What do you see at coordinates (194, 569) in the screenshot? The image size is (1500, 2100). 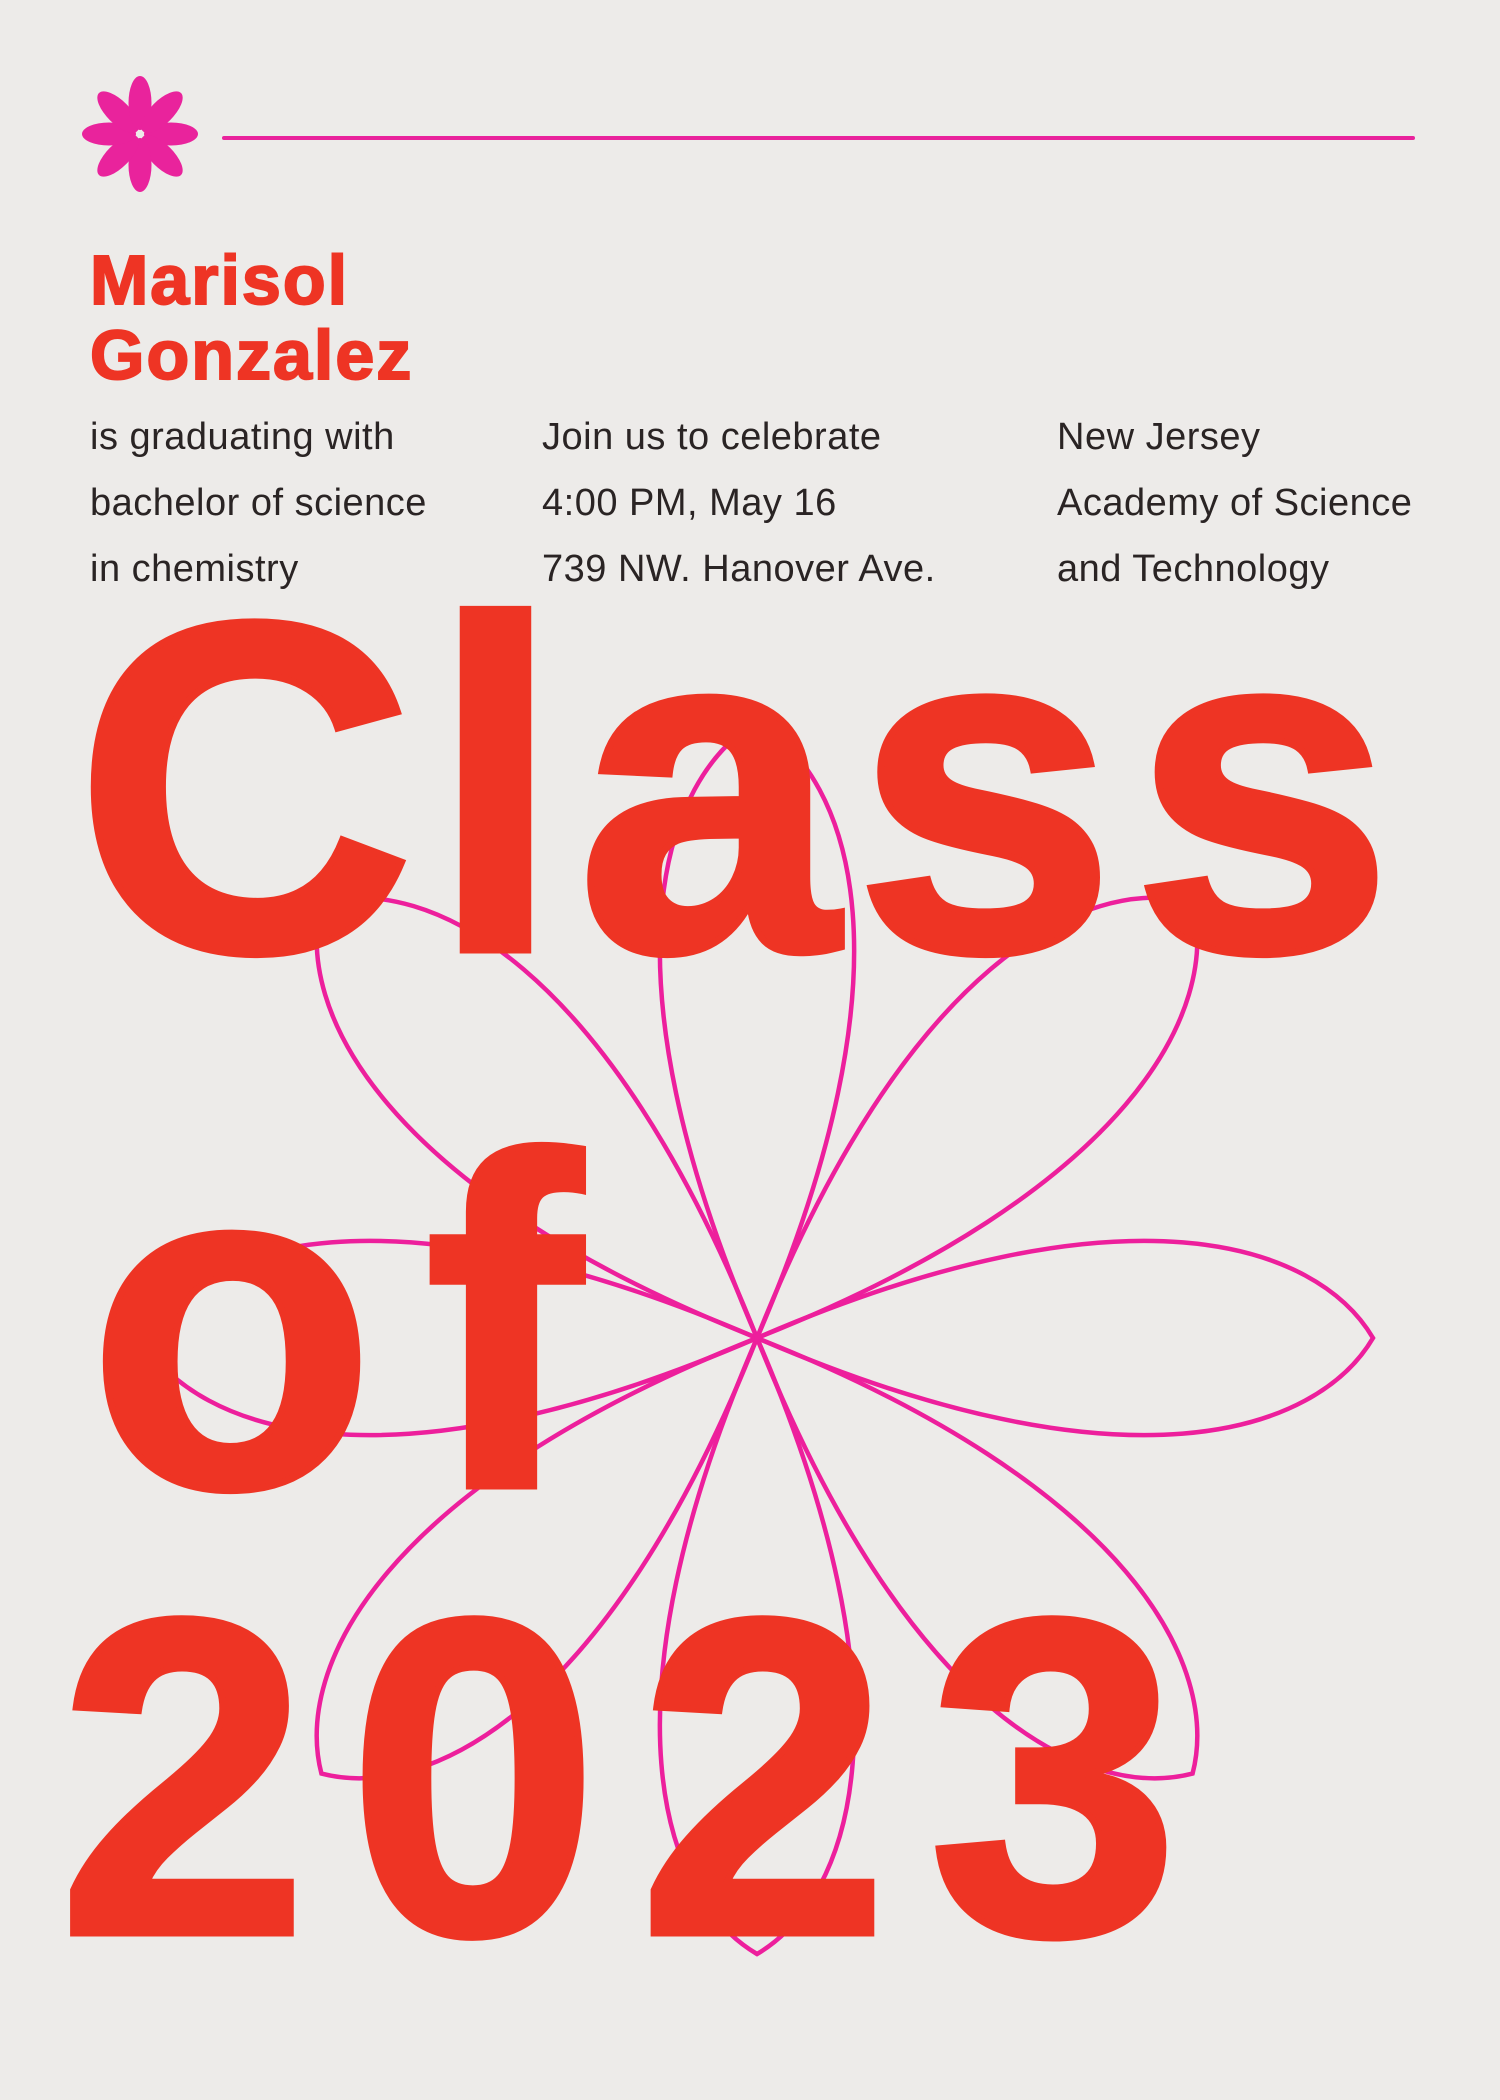 I see `detail-line: in chemistry` at bounding box center [194, 569].